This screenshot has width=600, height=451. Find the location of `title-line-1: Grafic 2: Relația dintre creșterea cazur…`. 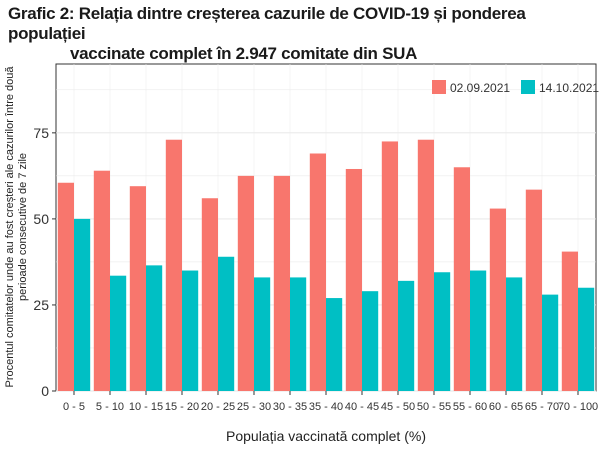

title-line-1: Grafic 2: Relația dintre creșterea cazur… is located at coordinates (302, 24).